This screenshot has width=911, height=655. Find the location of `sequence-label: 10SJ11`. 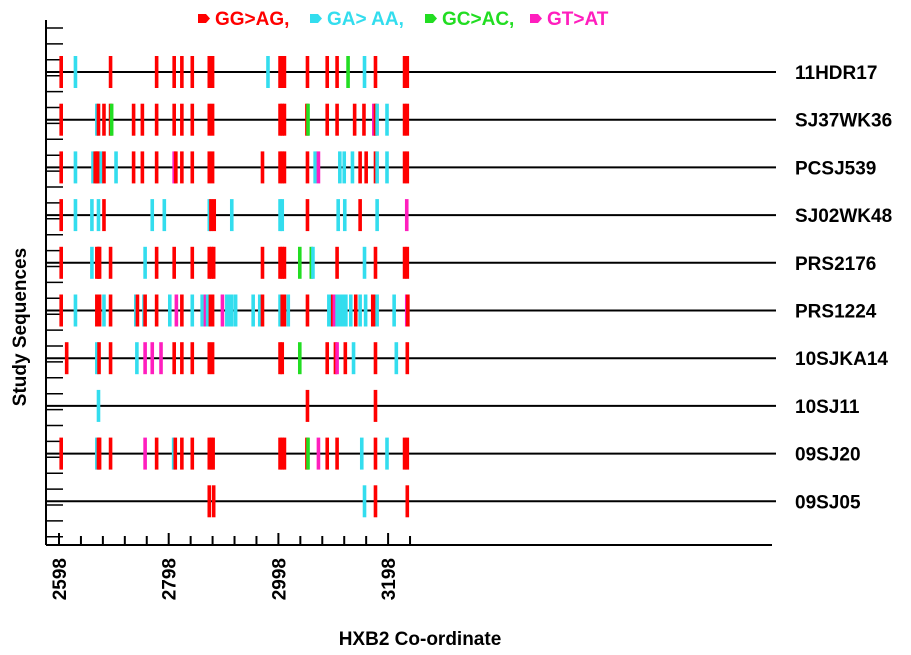

sequence-label: 10SJ11 is located at coordinates (827, 407).